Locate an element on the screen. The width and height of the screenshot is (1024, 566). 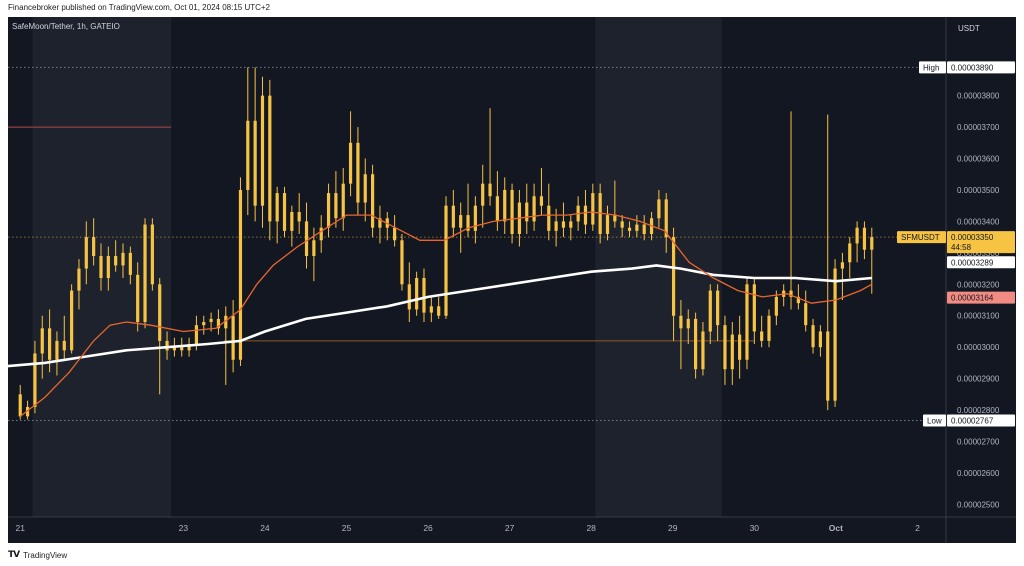
low-value: 0.00002767 is located at coordinates (972, 420).